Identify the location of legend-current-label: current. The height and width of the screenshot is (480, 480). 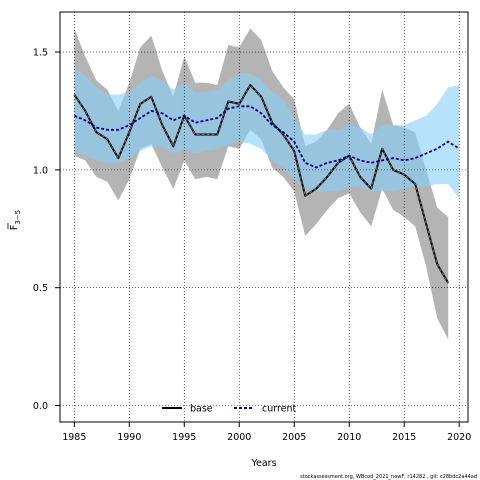
(279, 409).